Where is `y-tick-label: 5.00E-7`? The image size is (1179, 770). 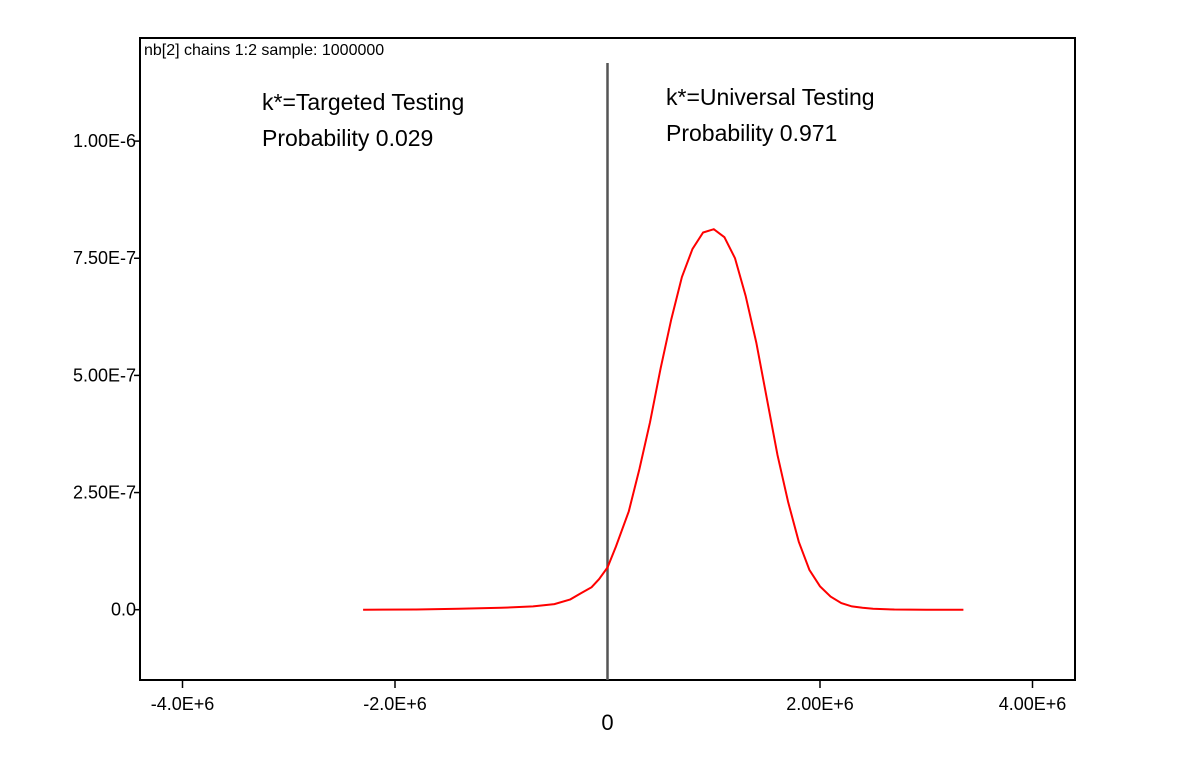 y-tick-label: 5.00E-7 is located at coordinates (104, 375).